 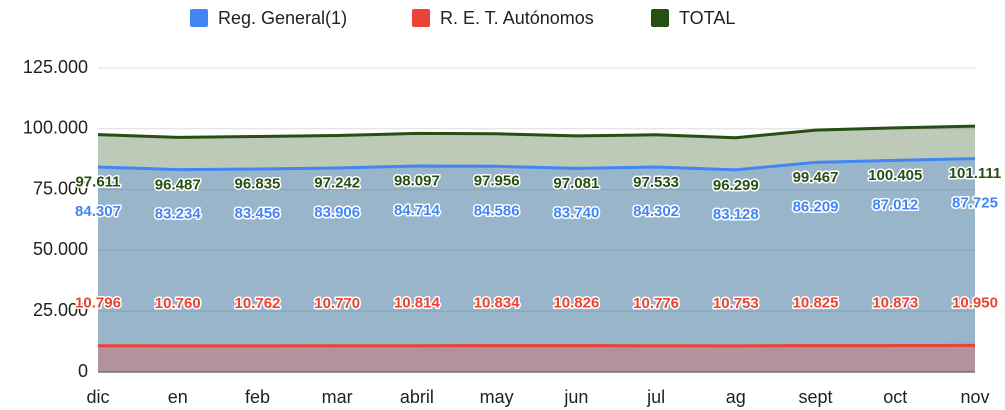 I want to click on data-label: 96.487, so click(x=178, y=184).